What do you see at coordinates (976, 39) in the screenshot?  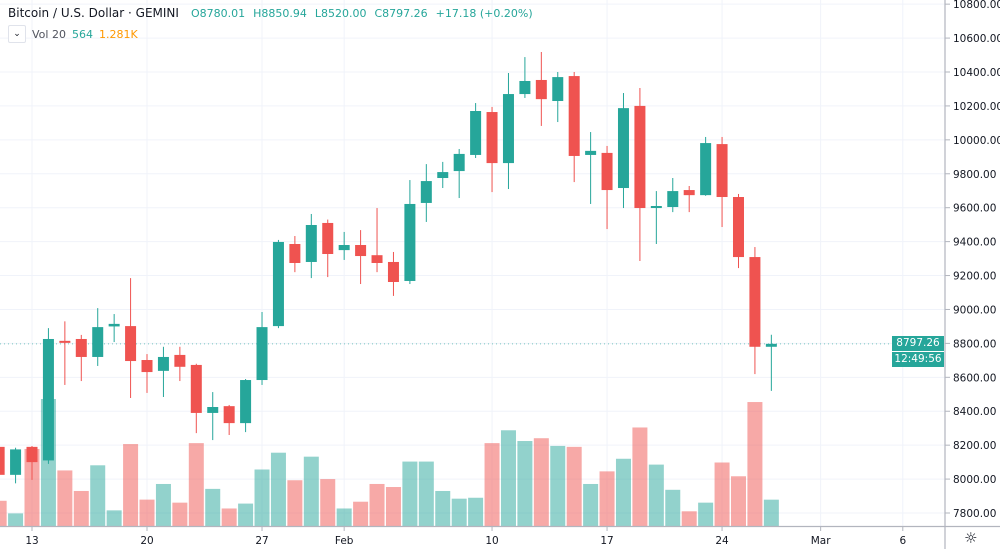 I see `price-tick-label: 10600.00` at bounding box center [976, 39].